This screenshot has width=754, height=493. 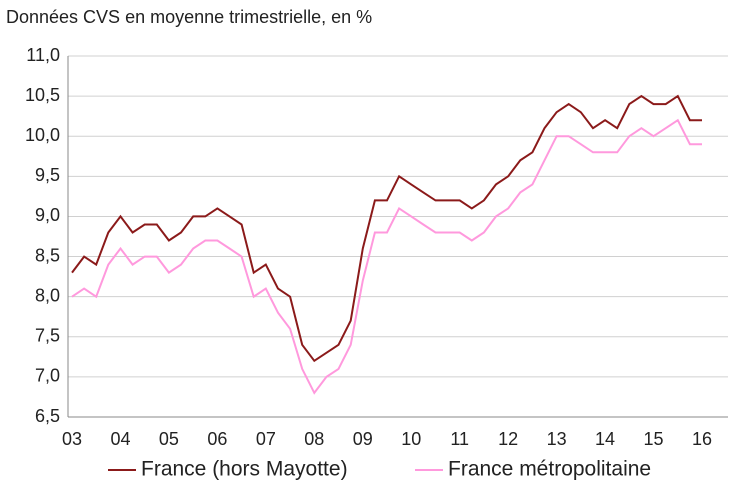 I want to click on y-tick-label: 7,5, so click(x=47, y=336).